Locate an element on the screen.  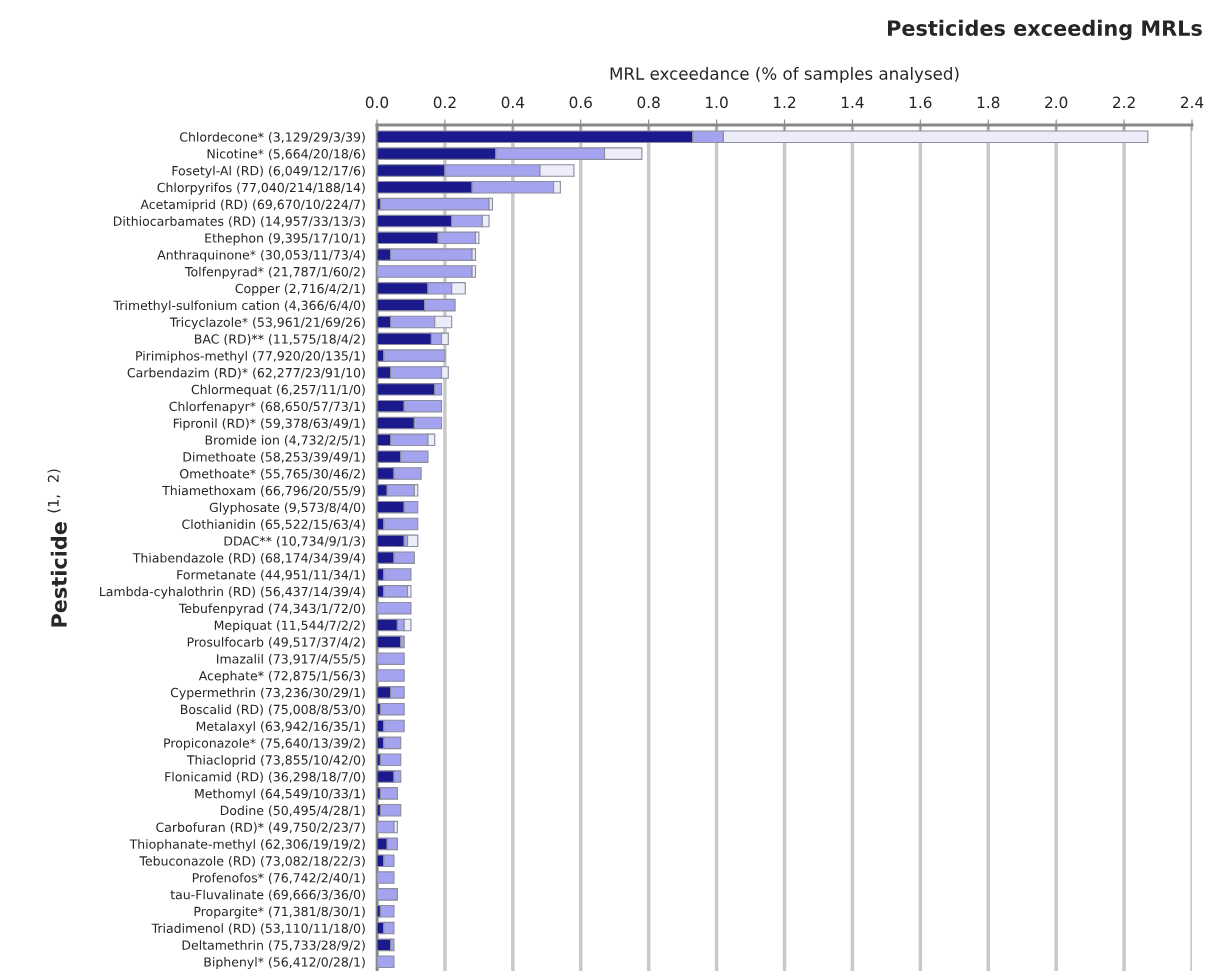
y-tick-label: Bromide ion (4,732/2/5/1) is located at coordinates (285, 441).